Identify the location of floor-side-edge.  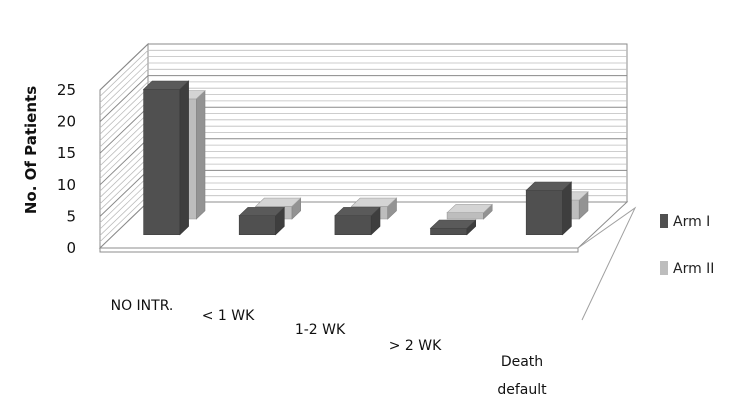
(607, 263).